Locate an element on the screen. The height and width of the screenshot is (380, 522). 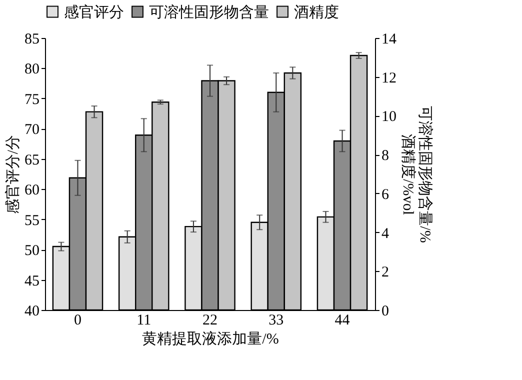
x-axis-title: 黄精提取液添加量/% is located at coordinates (210, 339).